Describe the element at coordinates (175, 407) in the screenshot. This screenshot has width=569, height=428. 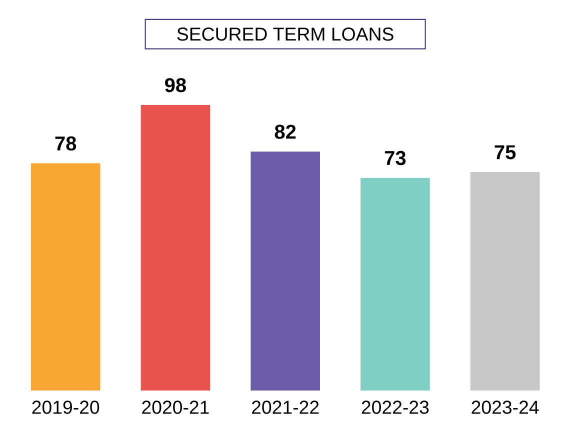
I see `x-tick-label: 2020-21` at that location.